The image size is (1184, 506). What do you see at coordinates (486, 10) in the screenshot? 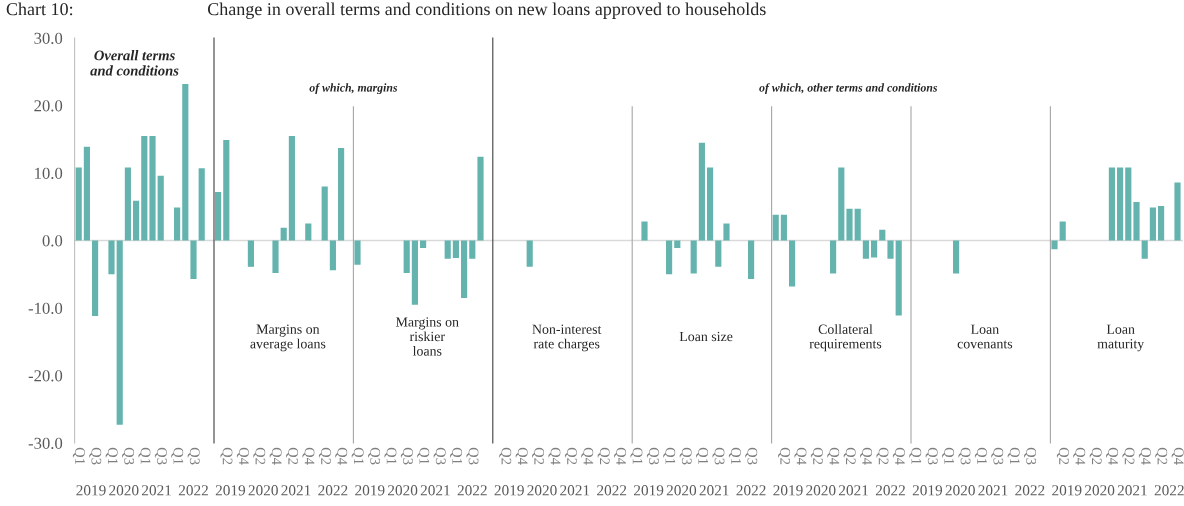
I see `text: Change in overall terms and conditions on new loans approved to households` at bounding box center [486, 10].